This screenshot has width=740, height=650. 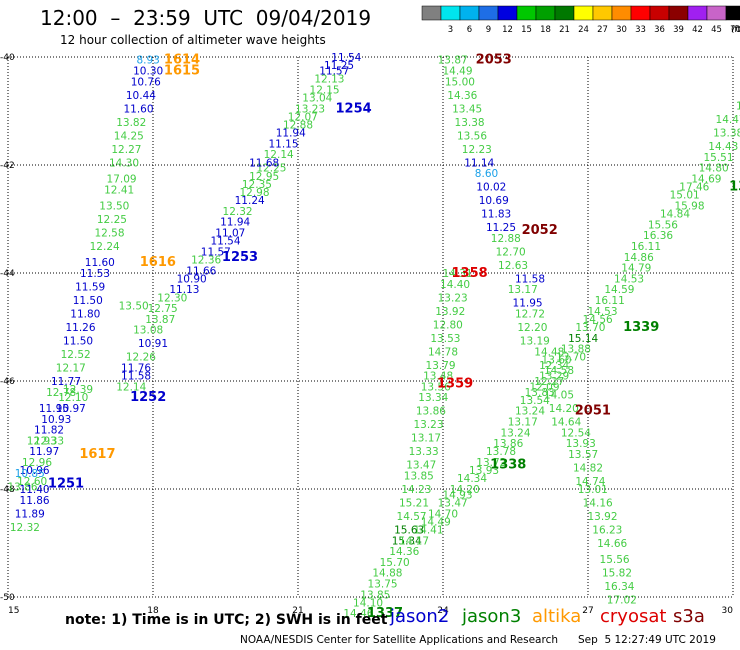 What do you see at coordinates (7, 382) in the screenshot?
I see `y-tick-label: -46` at bounding box center [7, 382].